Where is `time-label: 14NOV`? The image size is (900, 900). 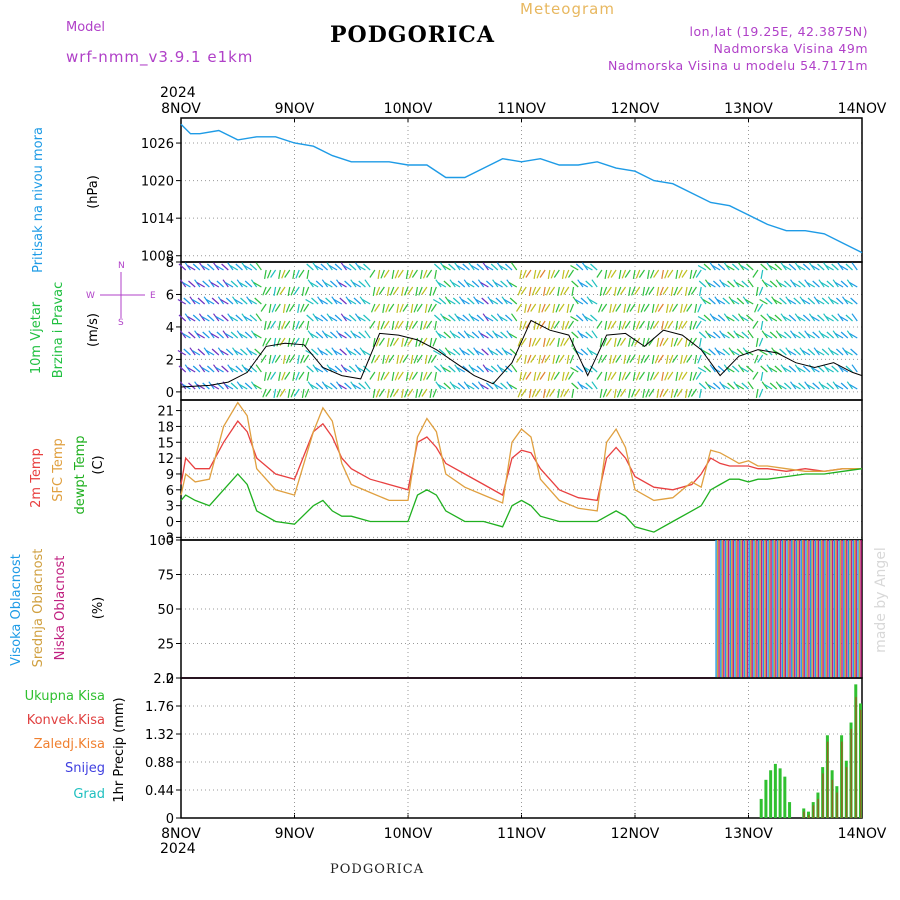
time-label: 14NOV is located at coordinates (862, 109).